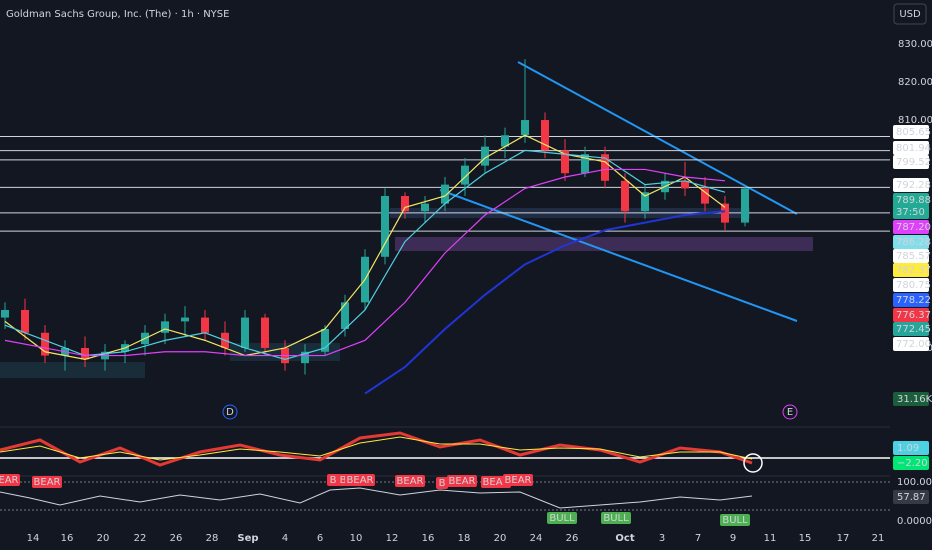 The height and width of the screenshot is (550, 932). I want to click on x-tick-label: 3, so click(662, 538).